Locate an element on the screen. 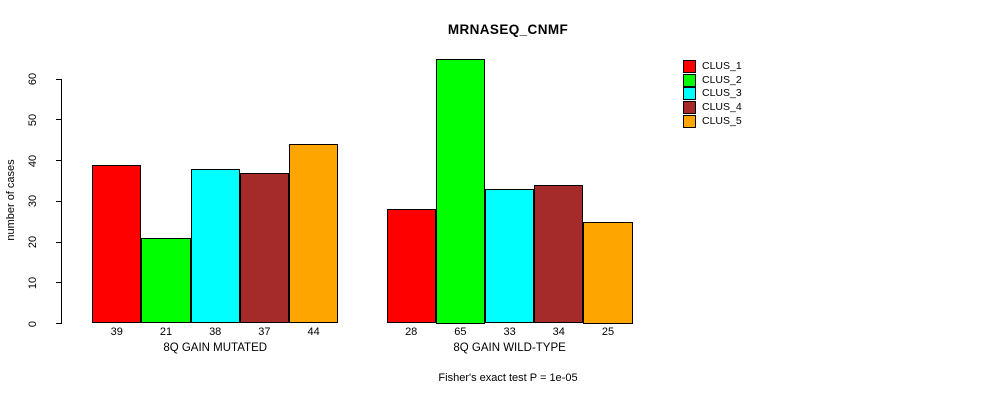  legend-row: CLUS_1 is located at coordinates (712, 67).